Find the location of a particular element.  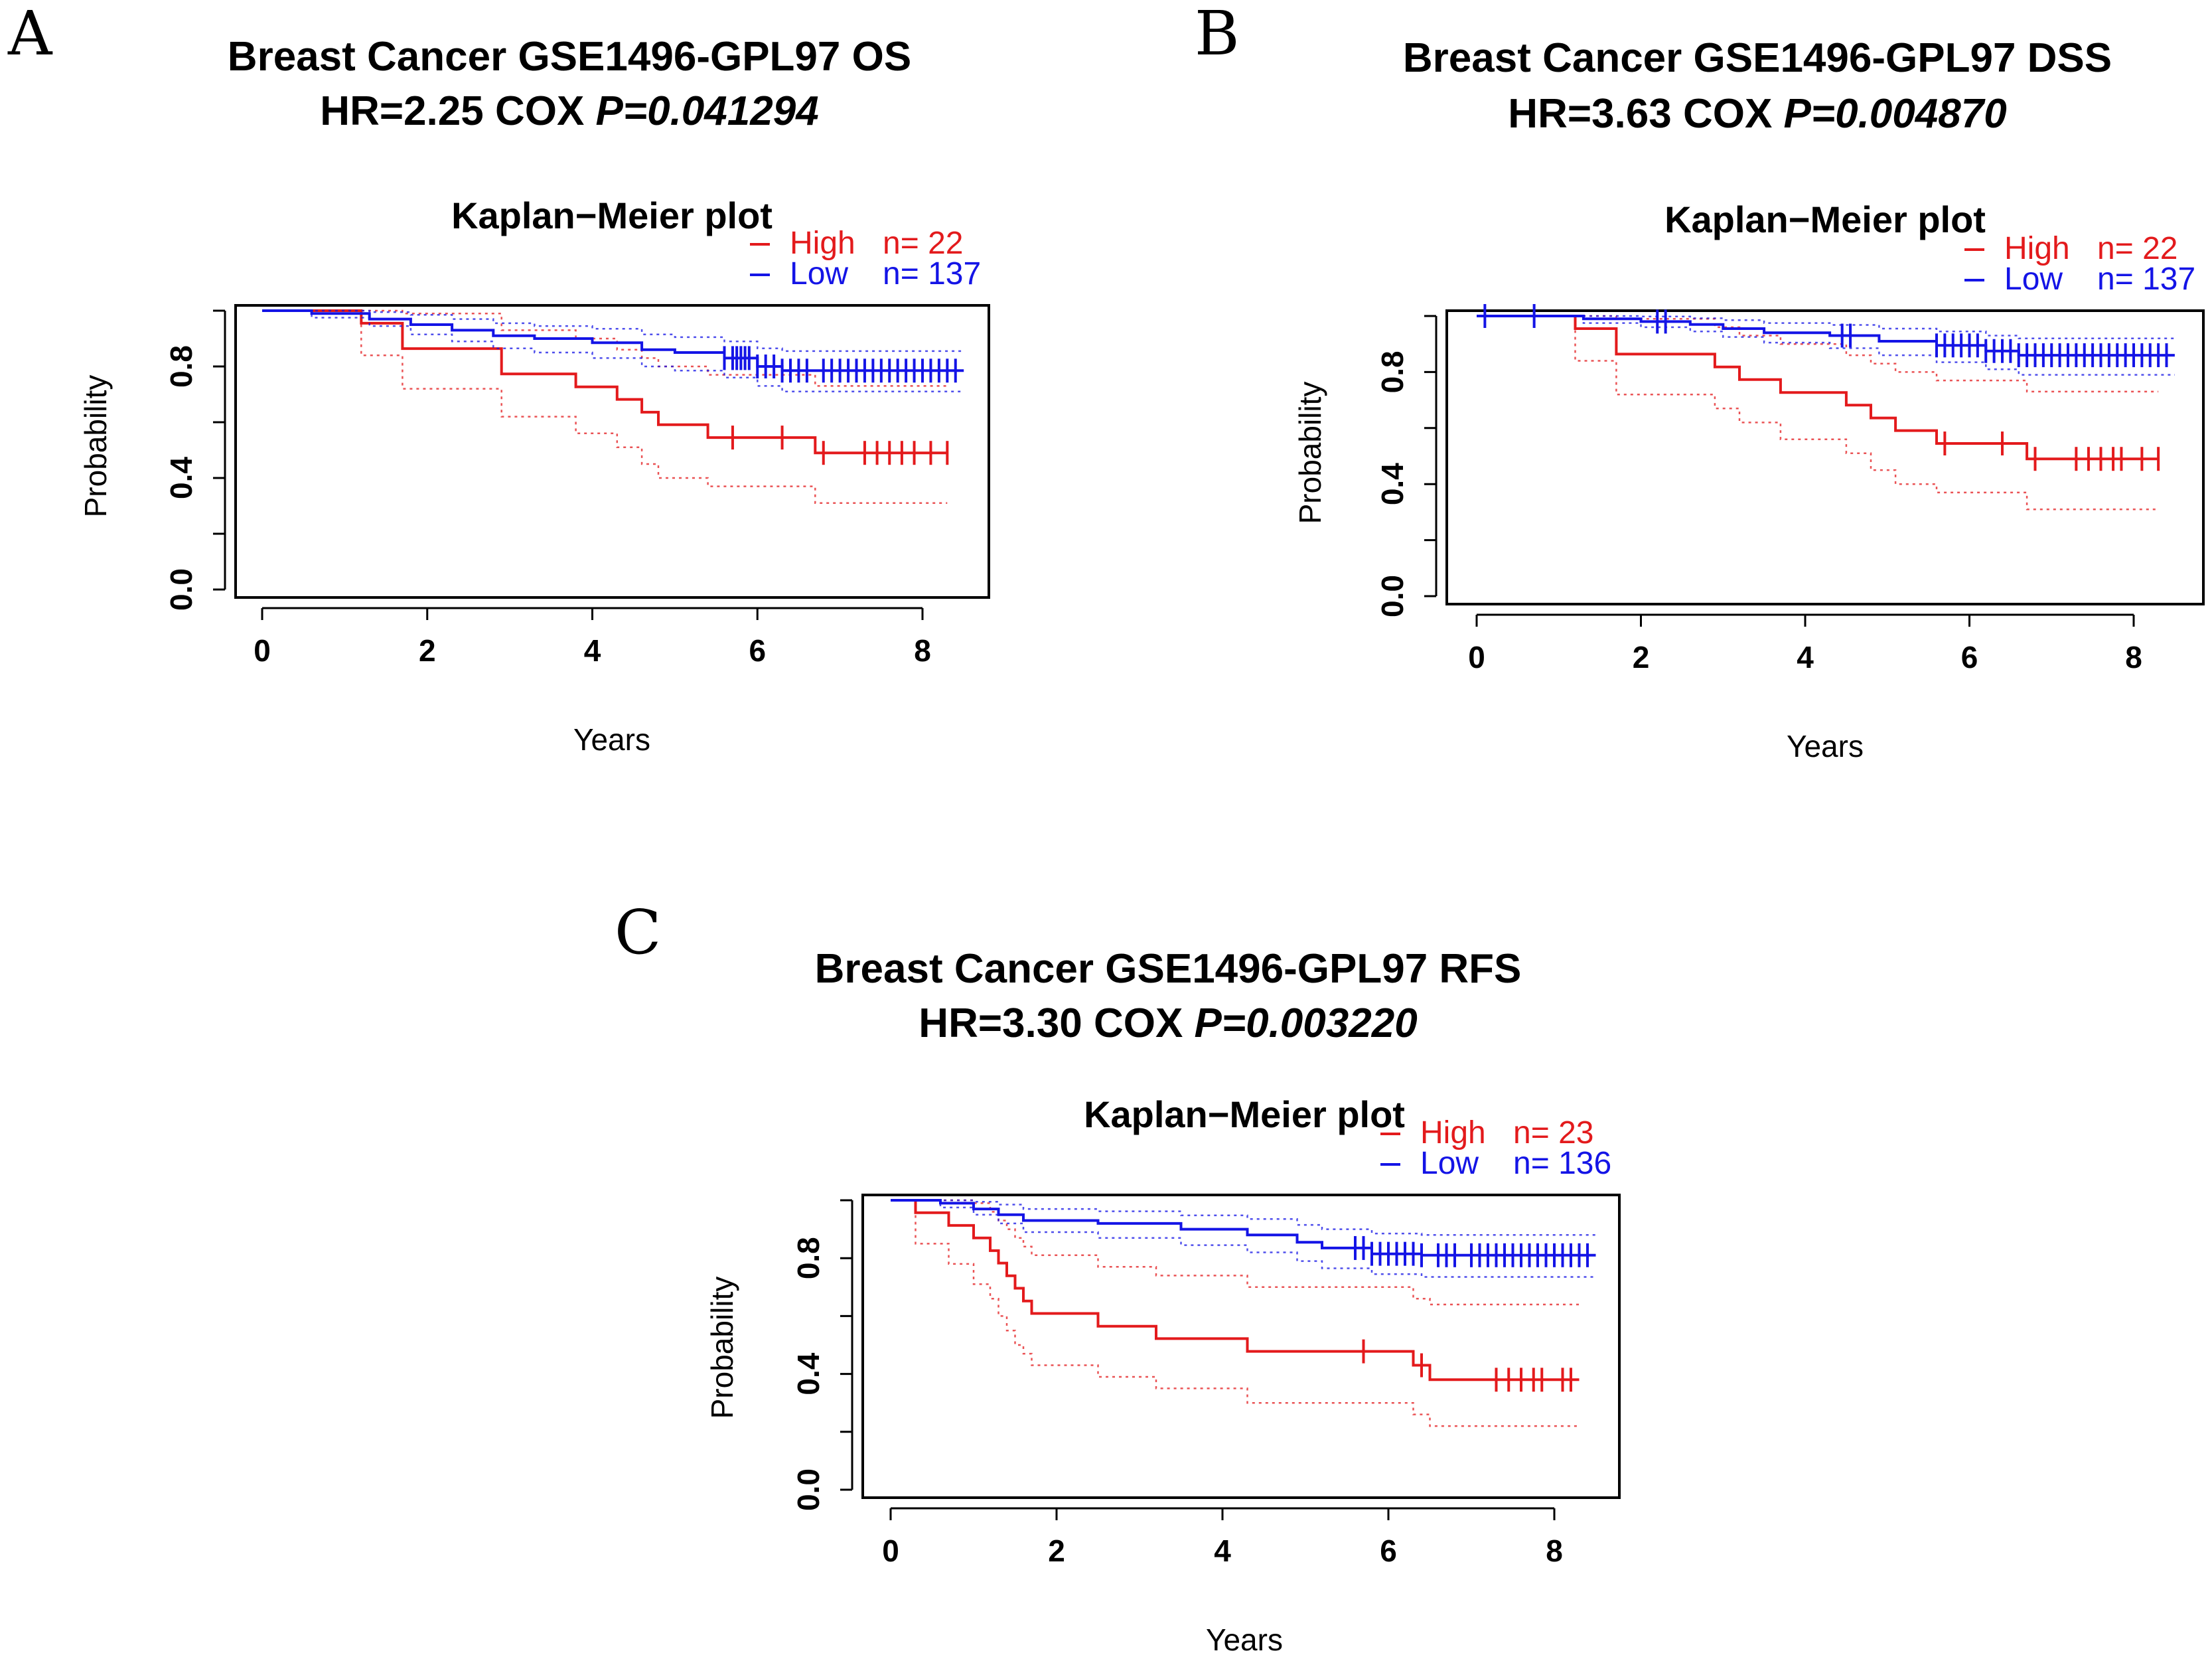

panel-c-xlabel: Years is located at coordinates (1244, 1639).